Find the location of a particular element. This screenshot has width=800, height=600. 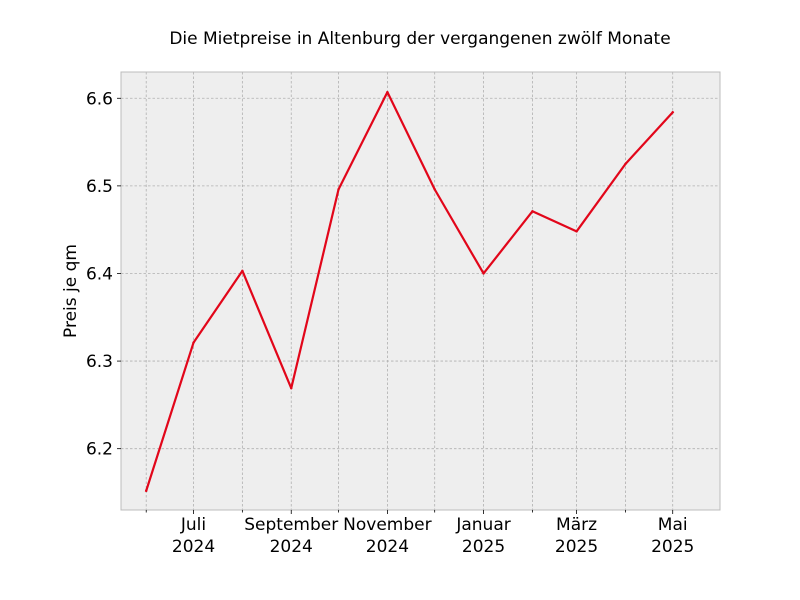

x-tick-label: September 2024 is located at coordinates (291, 536).